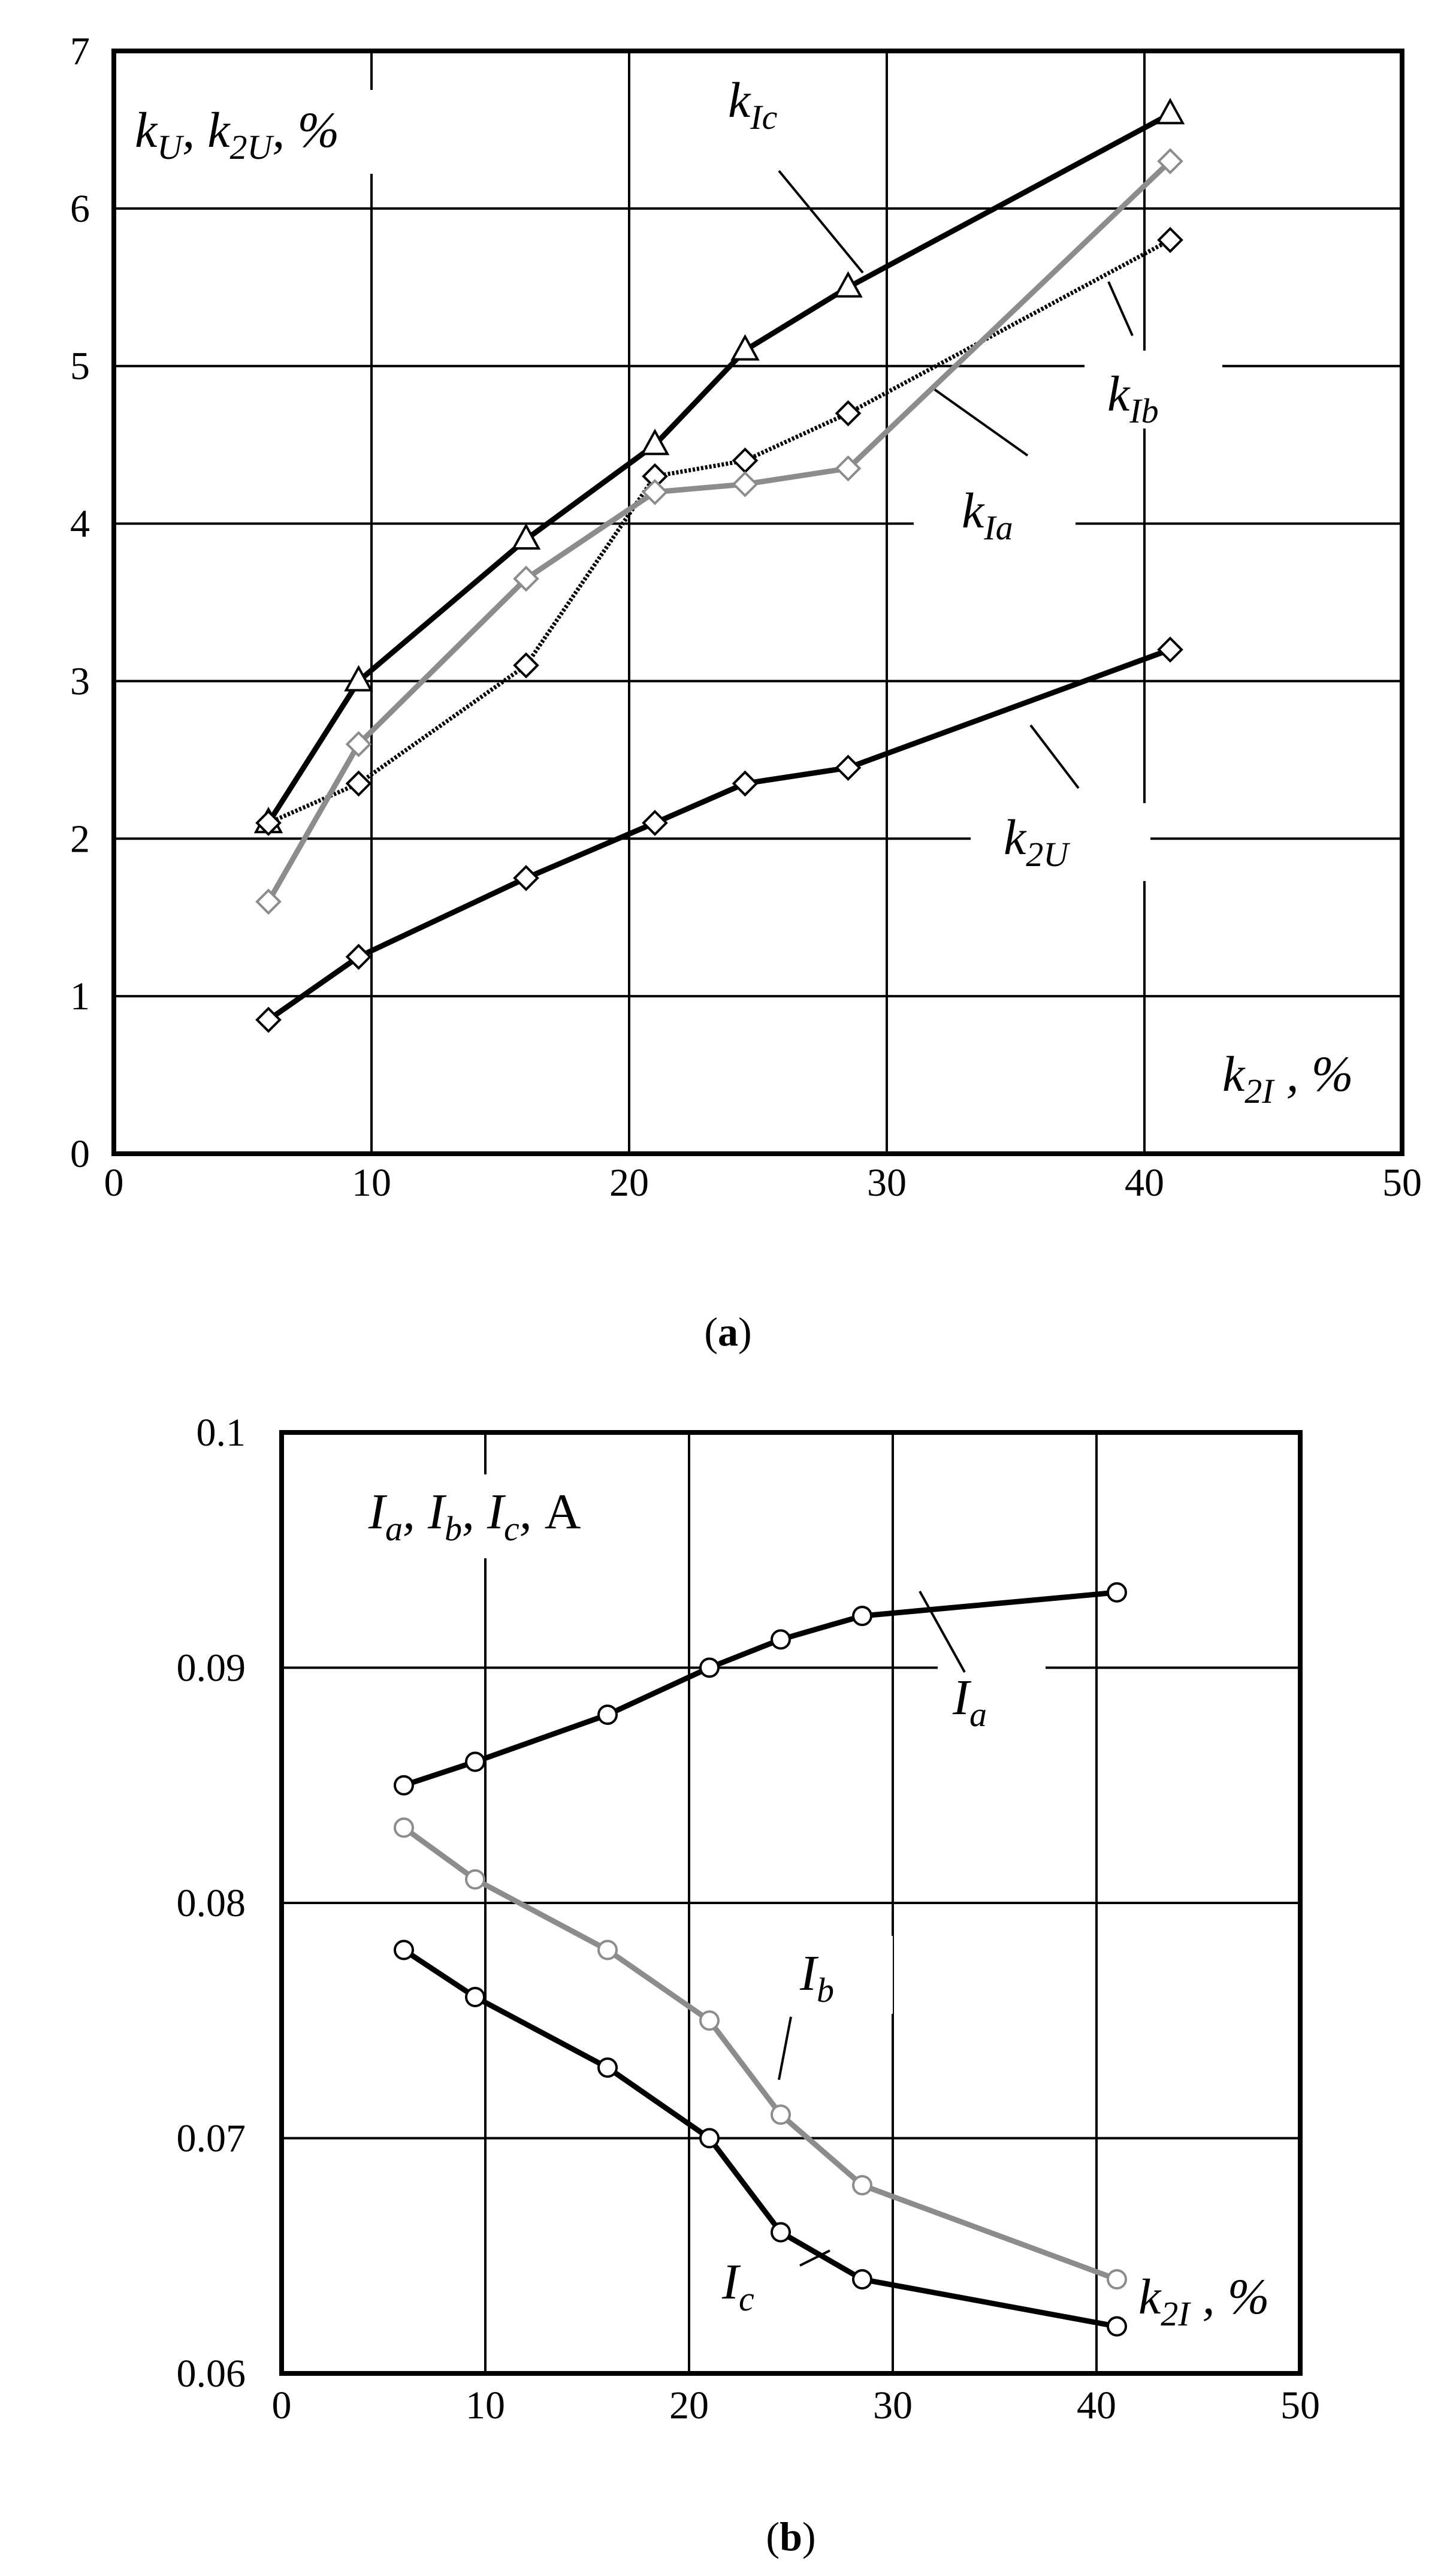 The width and height of the screenshot is (1456, 2576). I want to click on y-tick-label: 7, so click(80, 51).